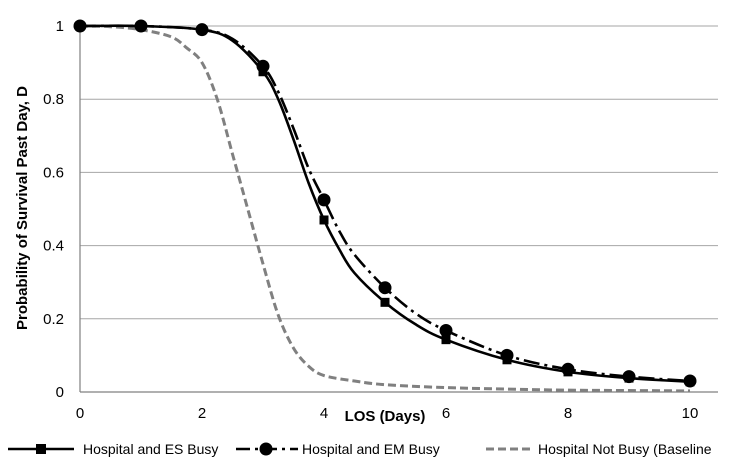 This screenshot has height=464, width=738. Describe the element at coordinates (41, 449) in the screenshot. I see `legend-es-busy-square-marker` at that location.